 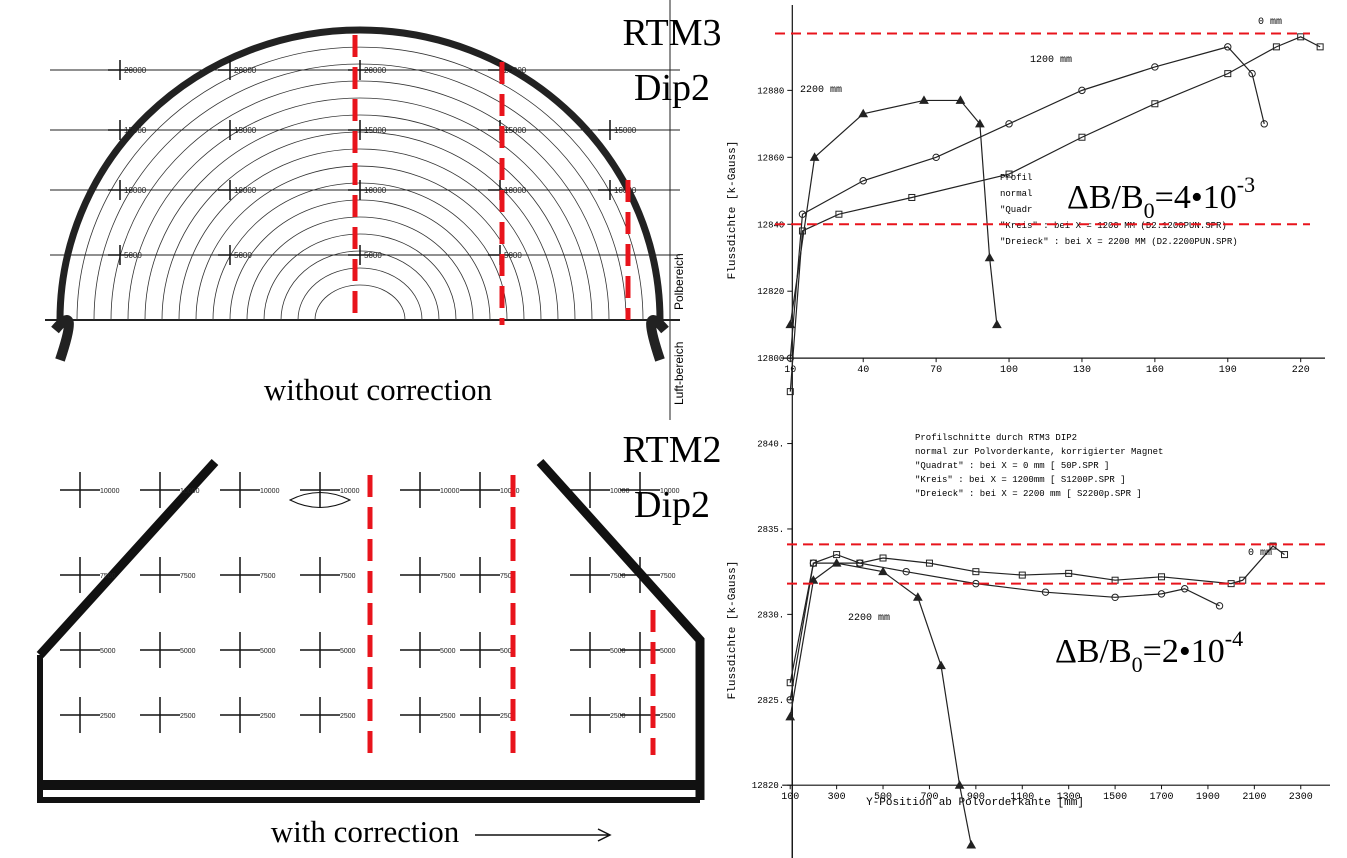 What do you see at coordinates (1093, 651) in the screenshot?
I see `delta-part: ΔB/B` at bounding box center [1093, 651].